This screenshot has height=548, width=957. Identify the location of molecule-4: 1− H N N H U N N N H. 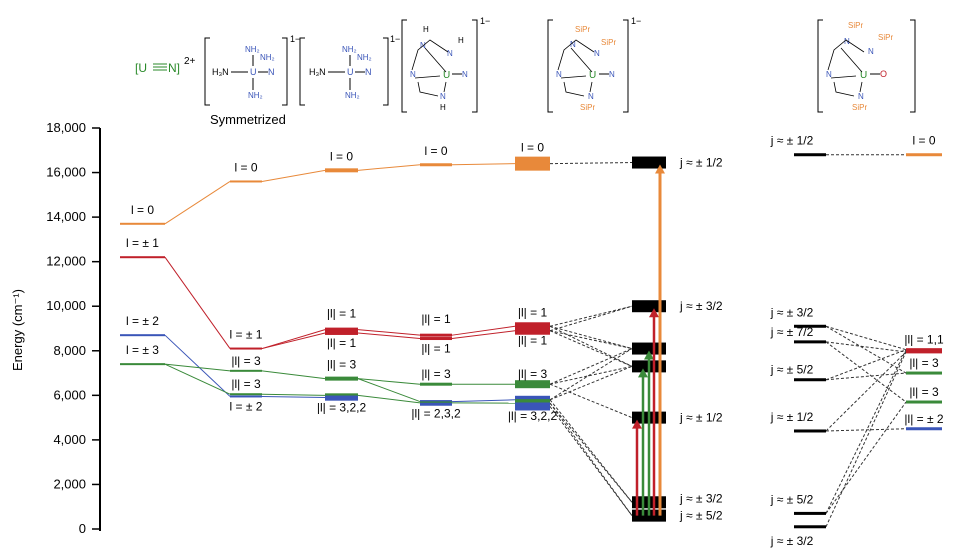
(445, 64).